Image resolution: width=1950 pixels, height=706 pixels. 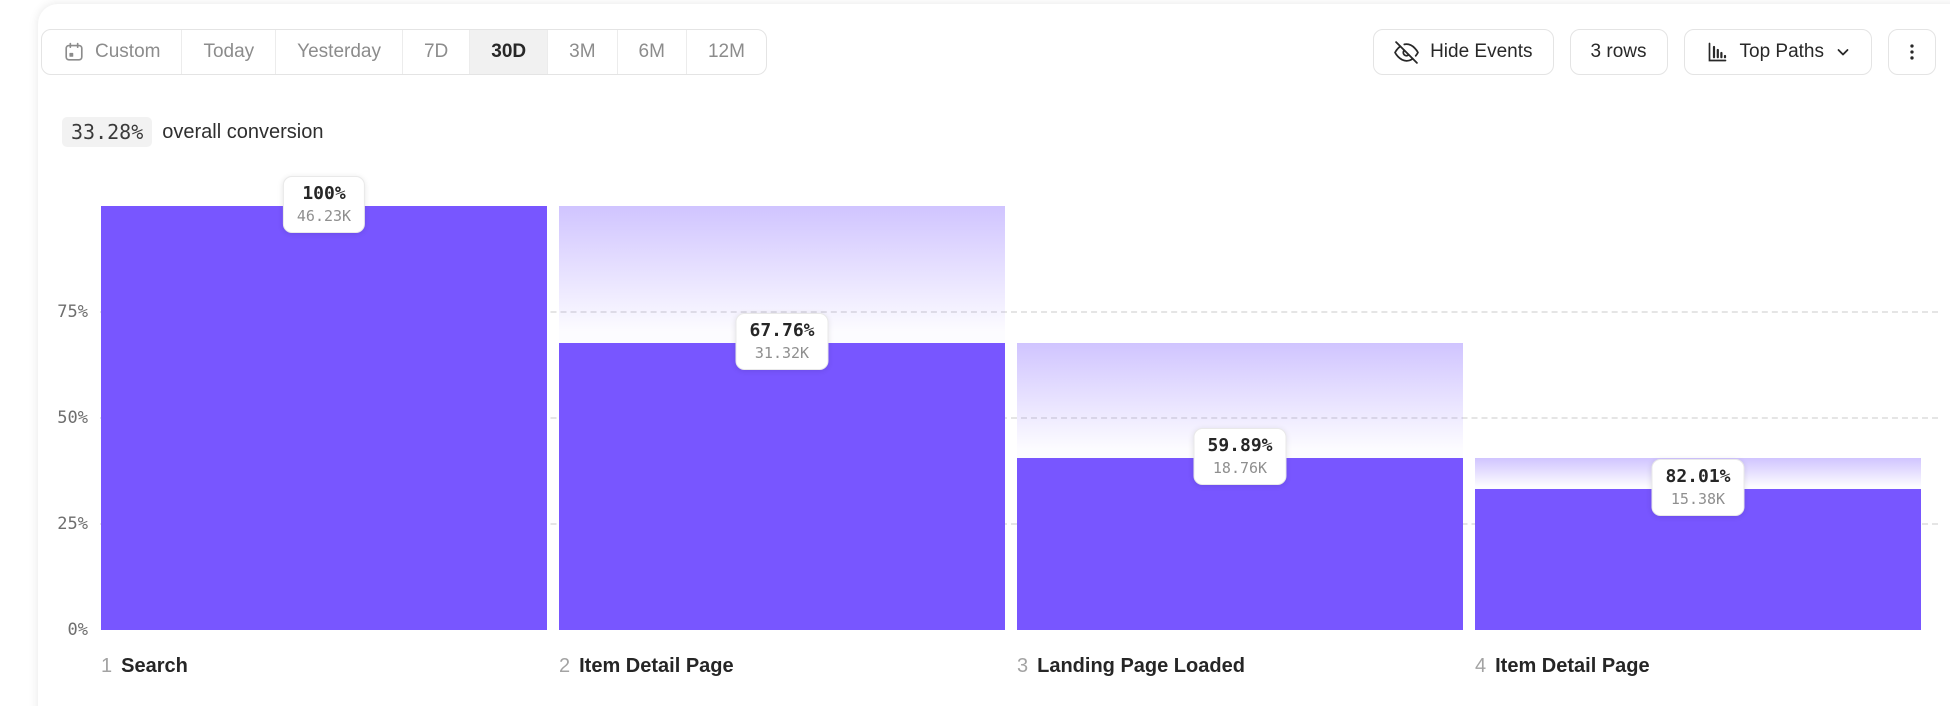 What do you see at coordinates (1481, 666) in the screenshot?
I see `step-number: 4` at bounding box center [1481, 666].